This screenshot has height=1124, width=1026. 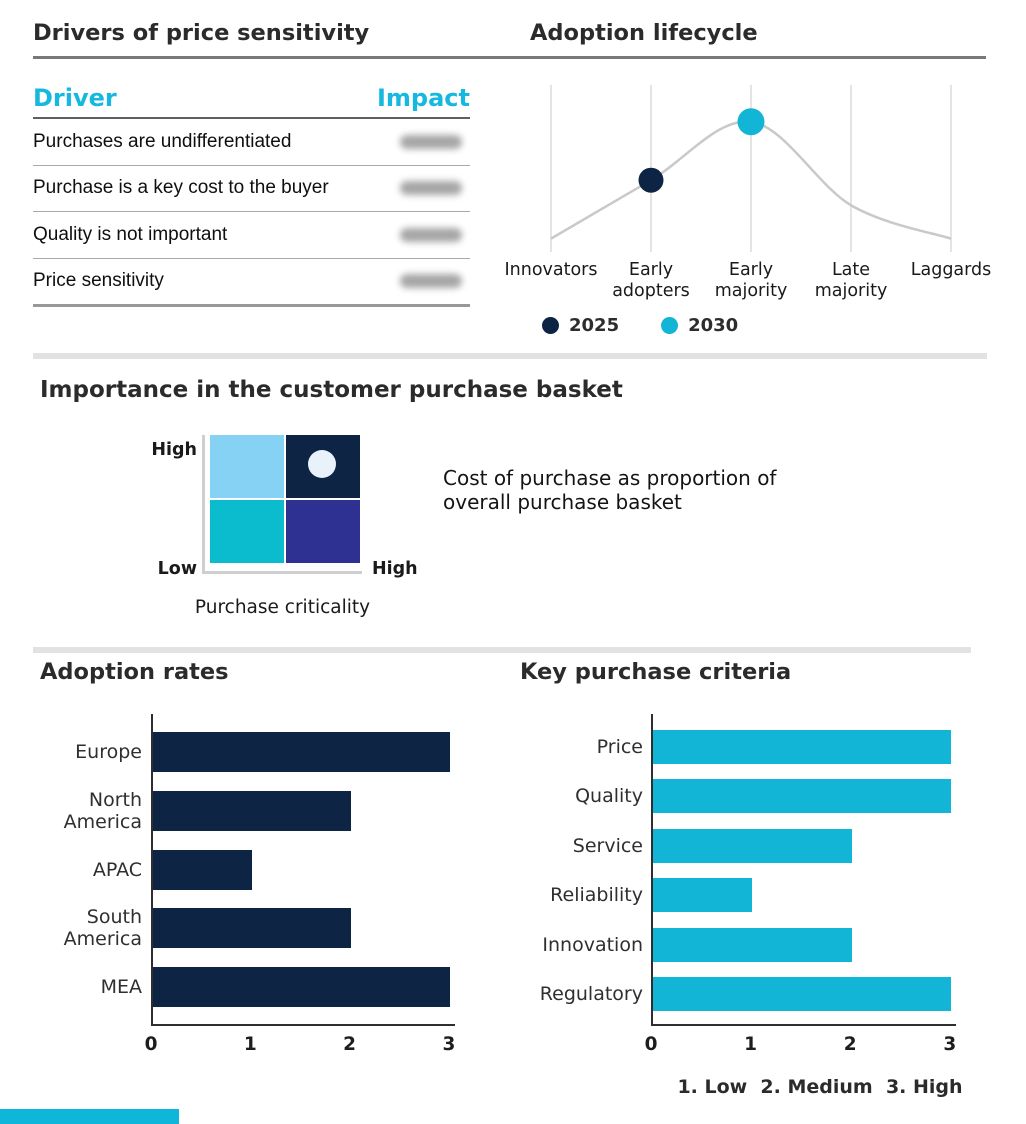 I want to click on category-label: Regulatory, so click(x=591, y=994).